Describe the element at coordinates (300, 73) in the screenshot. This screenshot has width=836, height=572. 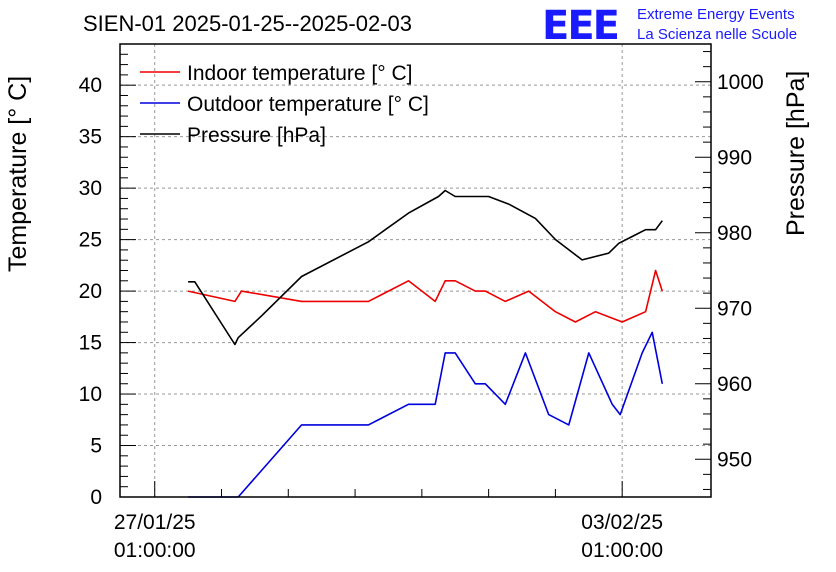
I see `legend-indoor-label: Indoor temperature [° C]` at that location.